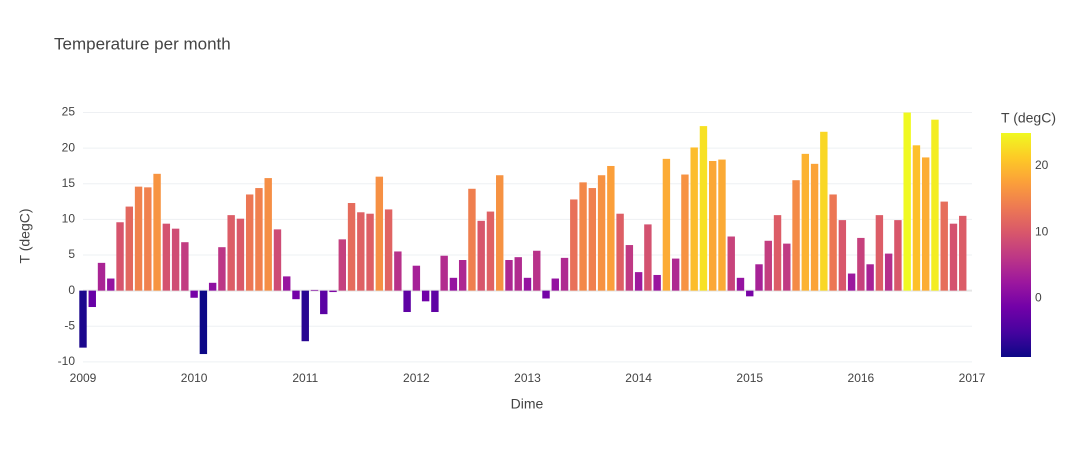 This screenshot has height=455, width=1086. What do you see at coordinates (861, 378) in the screenshot?
I see `x-tick-label: 2016` at bounding box center [861, 378].